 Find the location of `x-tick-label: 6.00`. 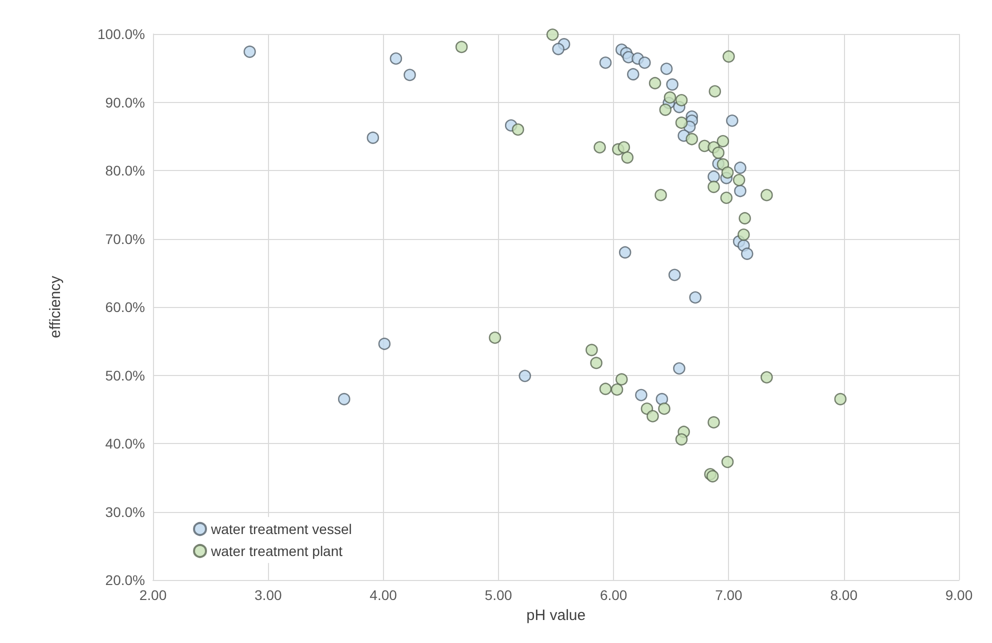

x-tick-label: 6.00 is located at coordinates (614, 595).